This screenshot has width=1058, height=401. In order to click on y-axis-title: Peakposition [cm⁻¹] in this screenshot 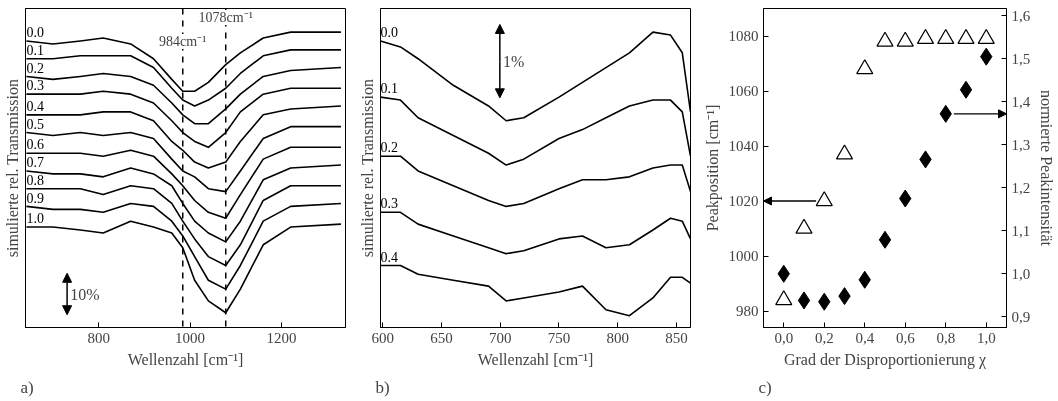, I will do `click(712, 168)`.